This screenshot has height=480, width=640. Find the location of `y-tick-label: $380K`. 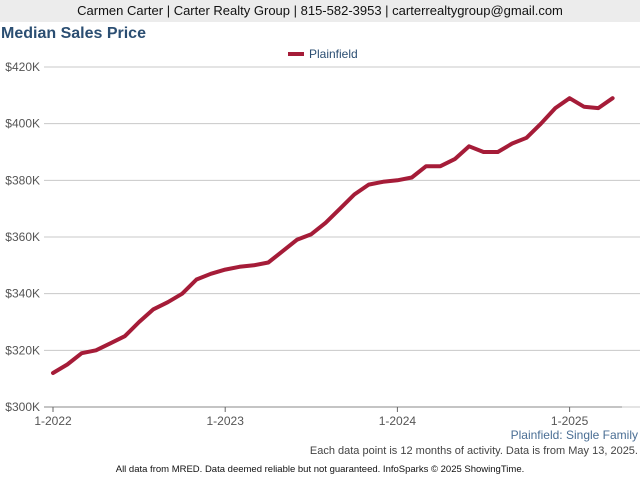

y-tick-label: $380K is located at coordinates (22, 180).